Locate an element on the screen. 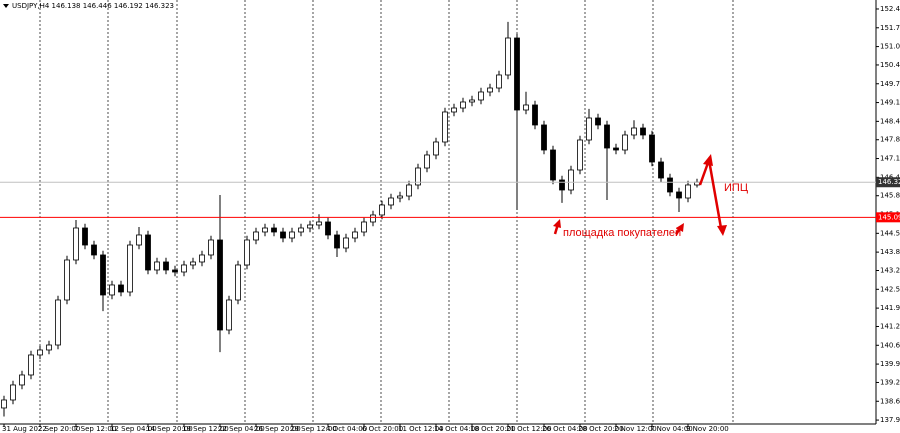 This screenshot has height=433, width=900. y-tick-label: 141.26 is located at coordinates (890, 326).